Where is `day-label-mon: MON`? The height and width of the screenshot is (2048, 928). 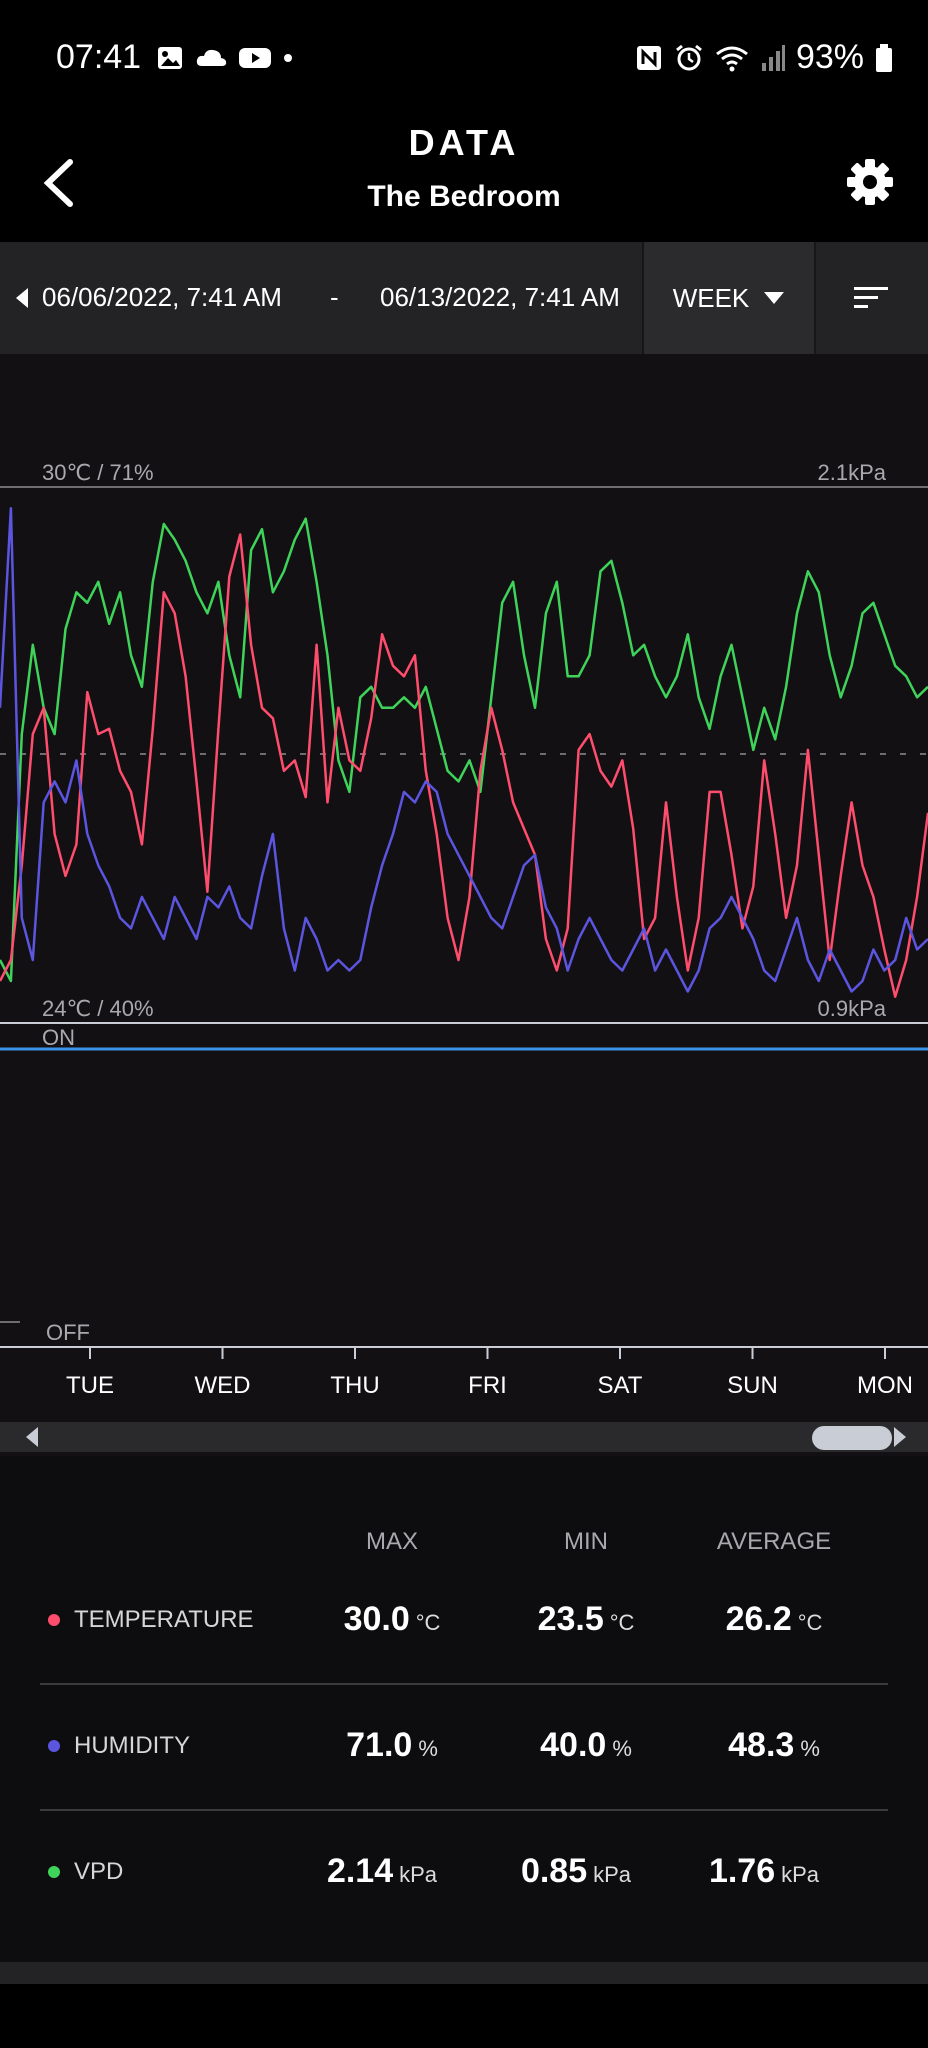 day-label-mon: MON is located at coordinates (885, 1385).